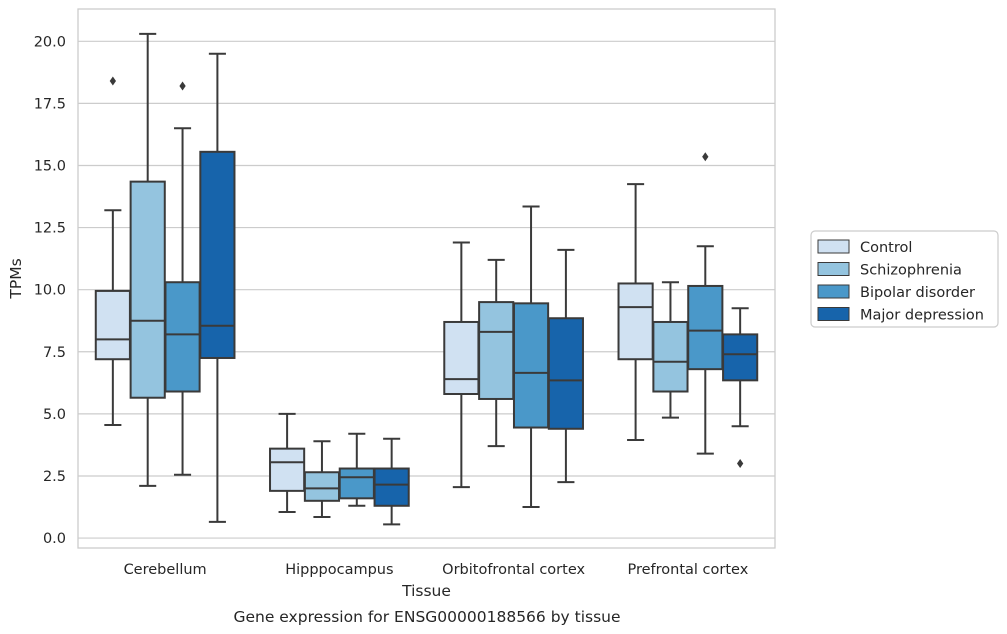 The width and height of the screenshot is (1007, 634). What do you see at coordinates (54, 353) in the screenshot?
I see `y-tick-label: 7.5` at bounding box center [54, 353].